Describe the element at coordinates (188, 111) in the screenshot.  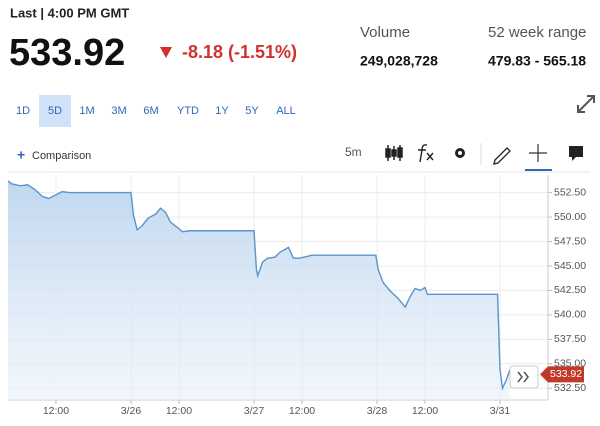
I see `tab: YTD` at that location.